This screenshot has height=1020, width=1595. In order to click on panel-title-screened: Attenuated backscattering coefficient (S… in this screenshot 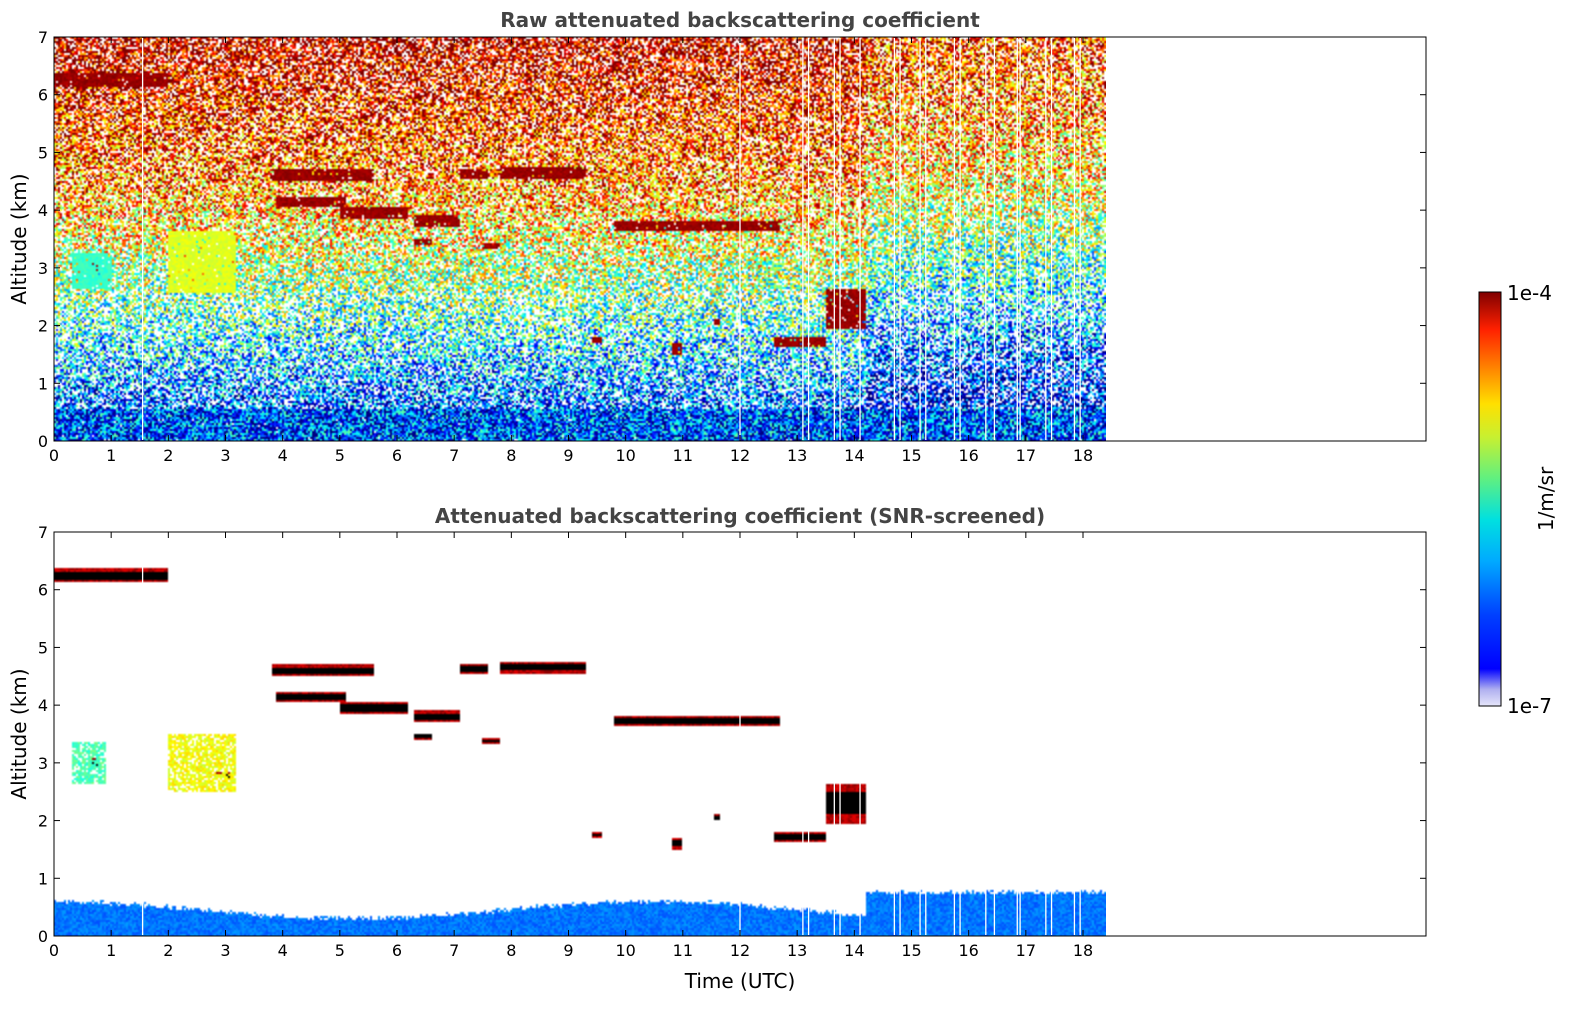, I will do `click(740, 516)`.